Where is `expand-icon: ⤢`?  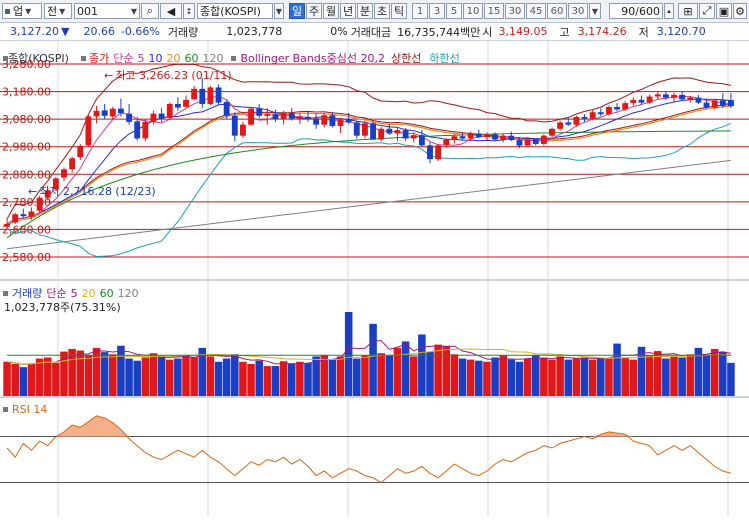
expand-icon: ⤢ is located at coordinates (707, 10).